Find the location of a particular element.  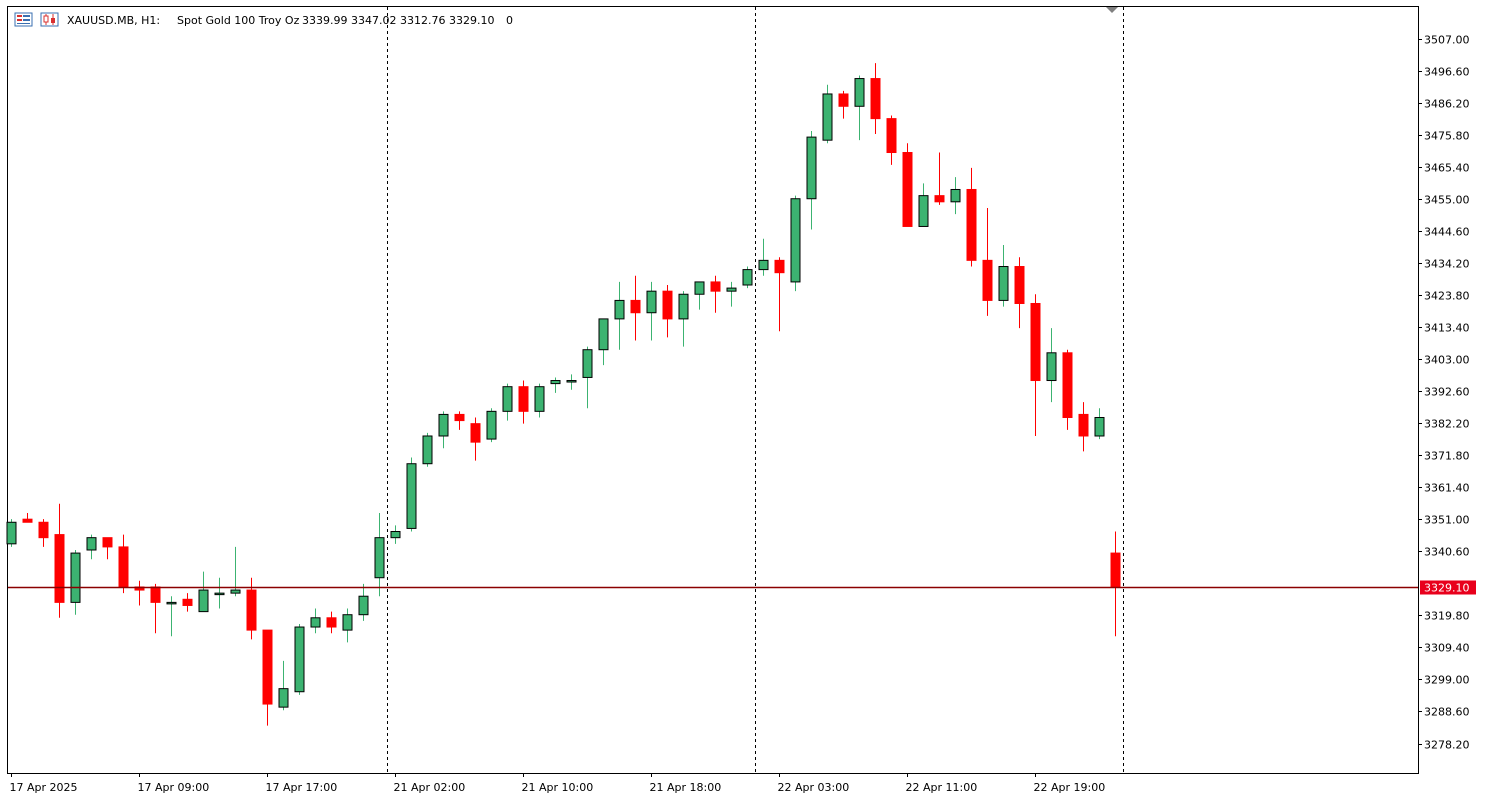

y-tick-label: 3496.60 is located at coordinates (1447, 72).